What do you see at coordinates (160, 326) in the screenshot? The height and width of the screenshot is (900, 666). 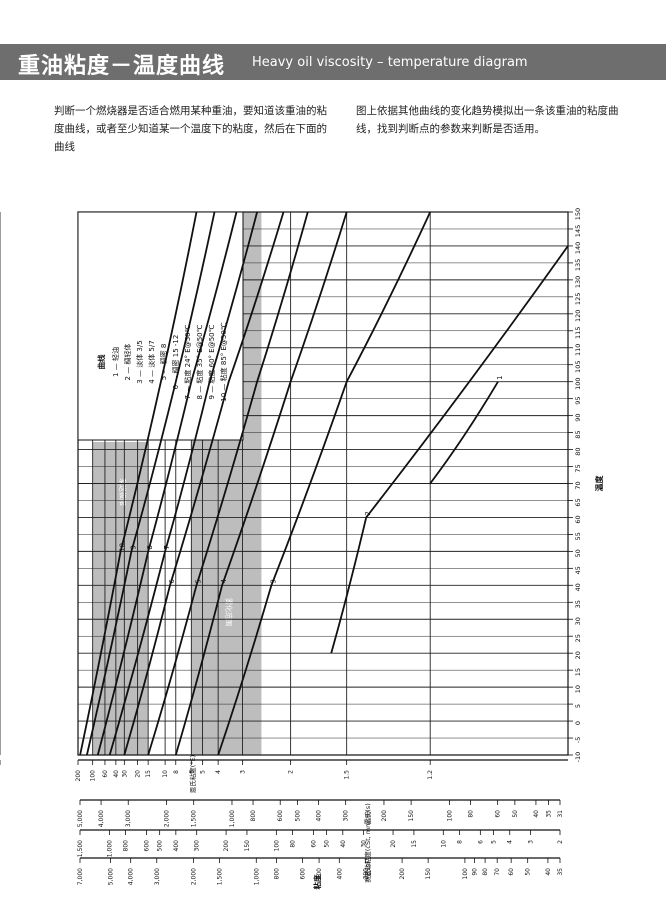 I see `legend-box` at bounding box center [160, 326].